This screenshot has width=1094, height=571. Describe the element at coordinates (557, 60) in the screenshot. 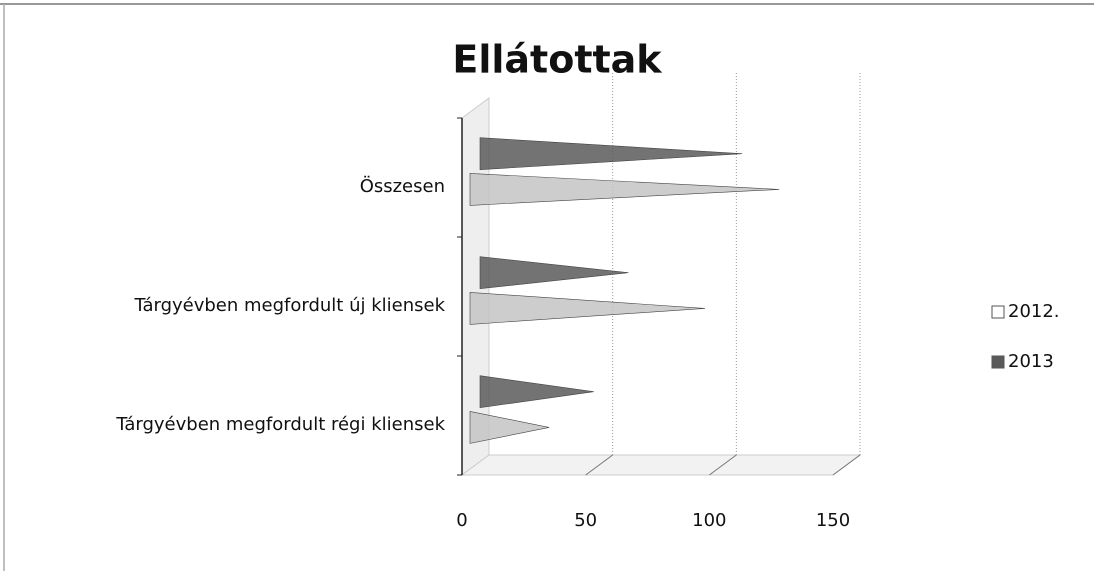

I see `chart-title: Ellátottak` at that location.